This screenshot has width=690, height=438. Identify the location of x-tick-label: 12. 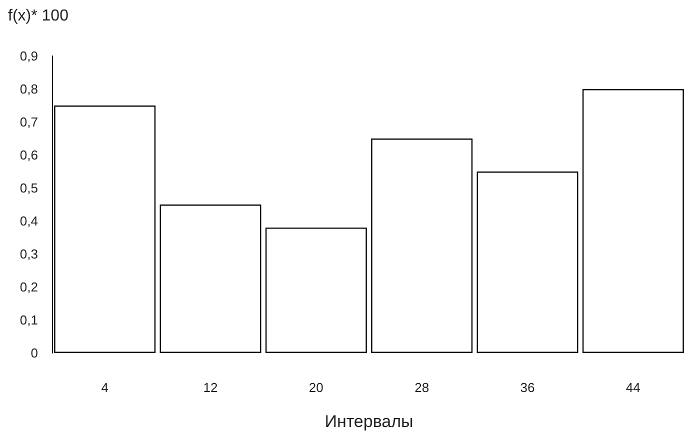
(210, 387).